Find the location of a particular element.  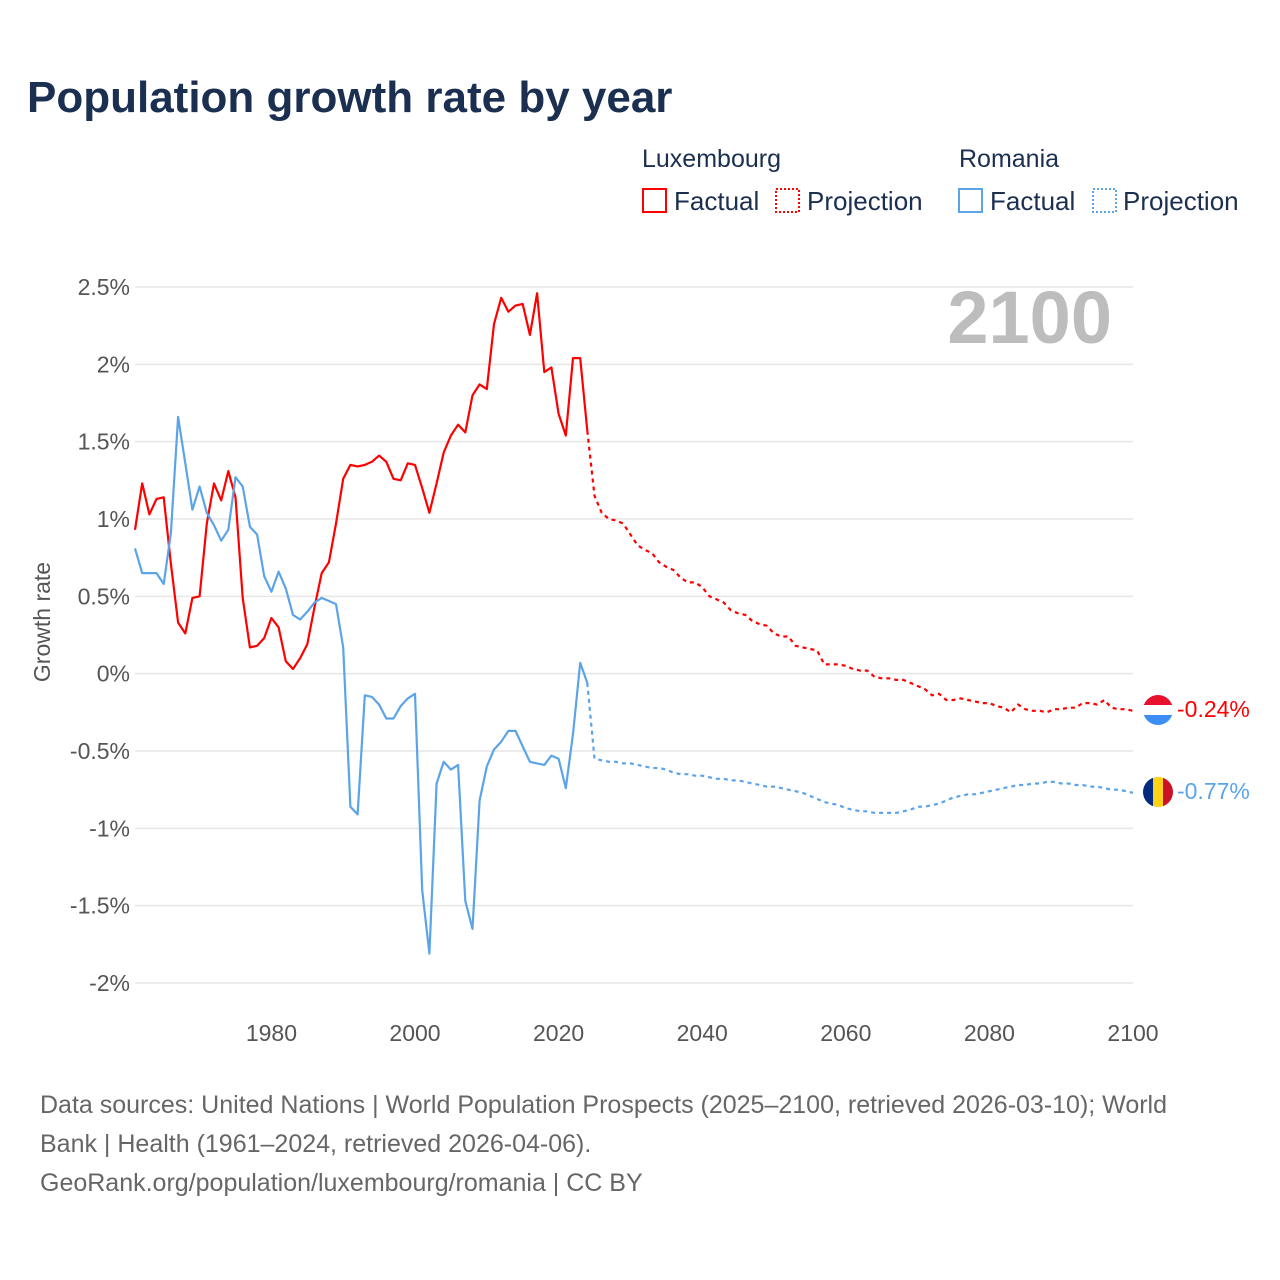

x-tick-label: 2040 is located at coordinates (702, 1033).